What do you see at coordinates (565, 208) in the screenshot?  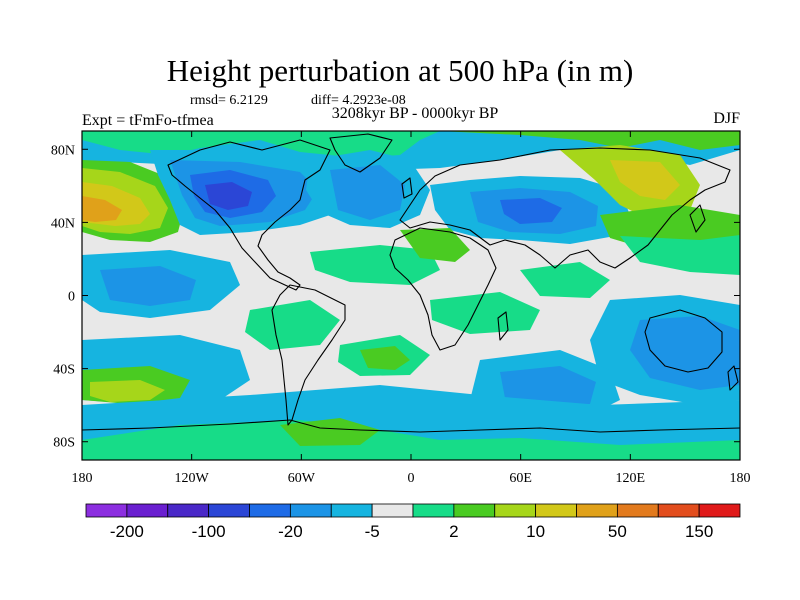 I see `coast-eurasia` at bounding box center [565, 208].